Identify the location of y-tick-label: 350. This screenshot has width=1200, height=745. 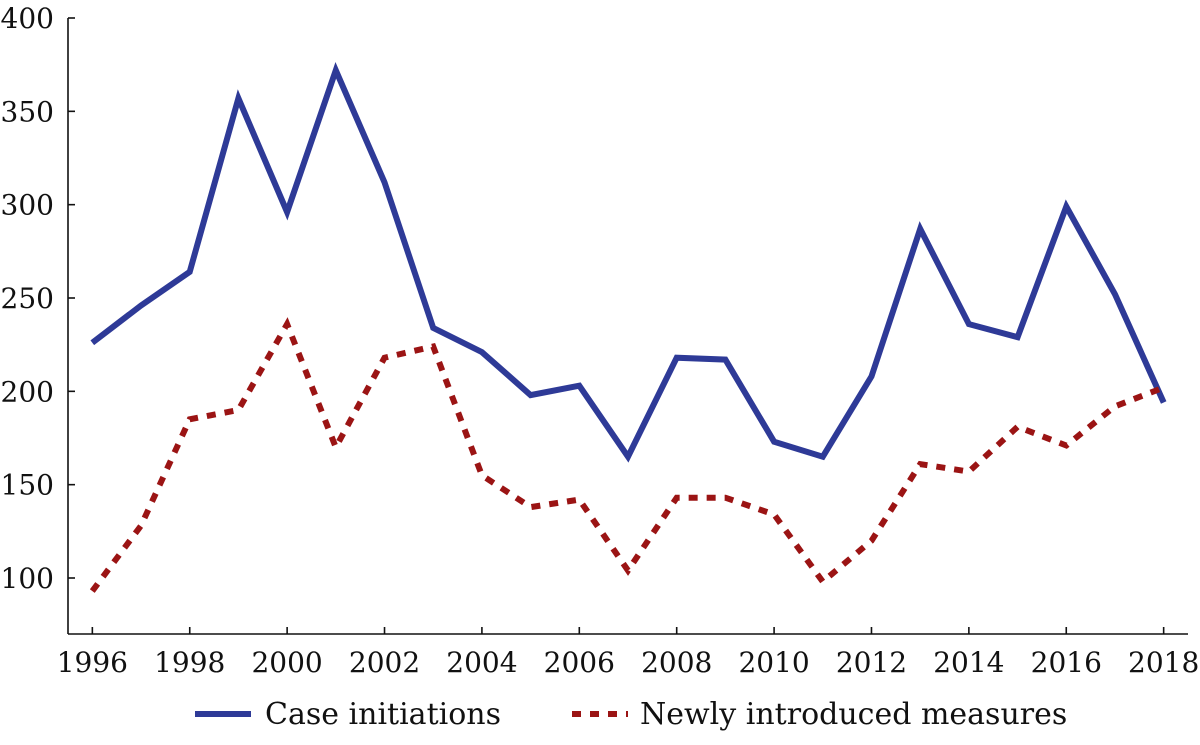
(27, 111).